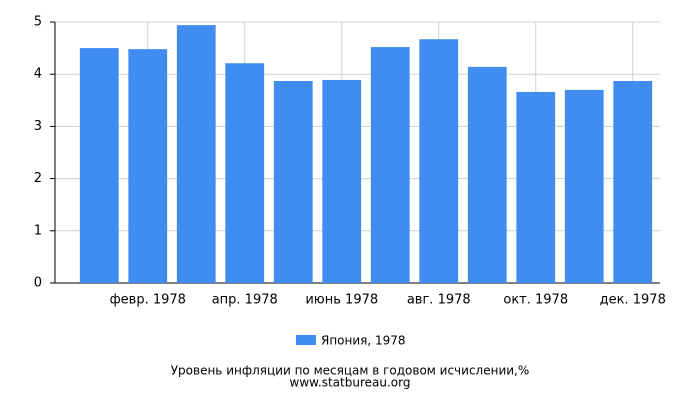 This screenshot has width=700, height=404. I want to click on x-tick-label: дек. 1978, so click(633, 300).